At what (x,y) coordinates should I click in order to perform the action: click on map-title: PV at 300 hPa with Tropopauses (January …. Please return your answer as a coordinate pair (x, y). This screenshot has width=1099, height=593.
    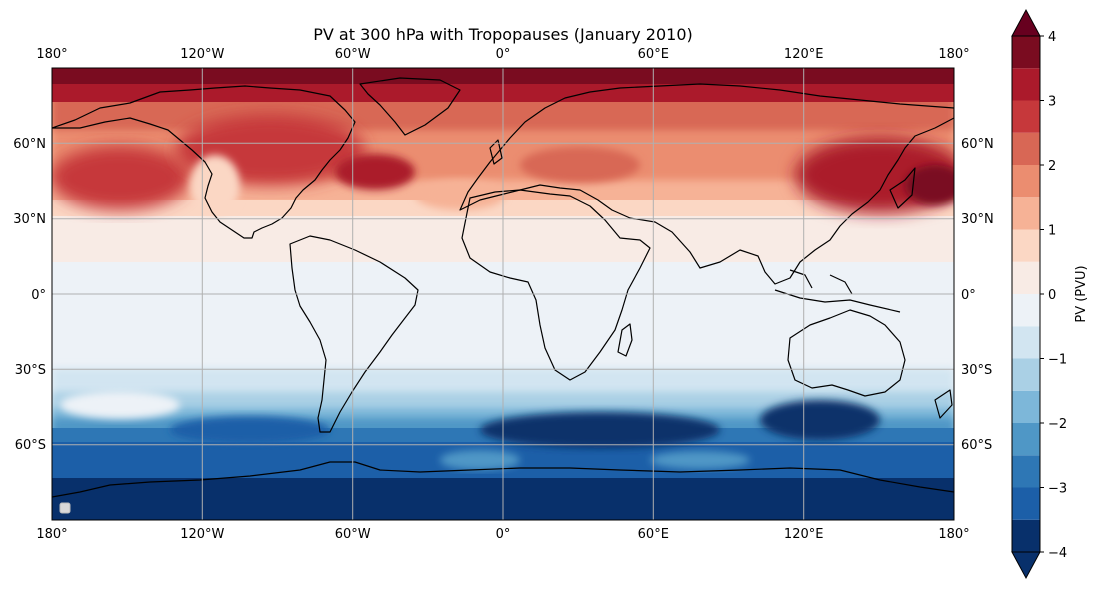
    Looking at the image, I should click on (503, 34).